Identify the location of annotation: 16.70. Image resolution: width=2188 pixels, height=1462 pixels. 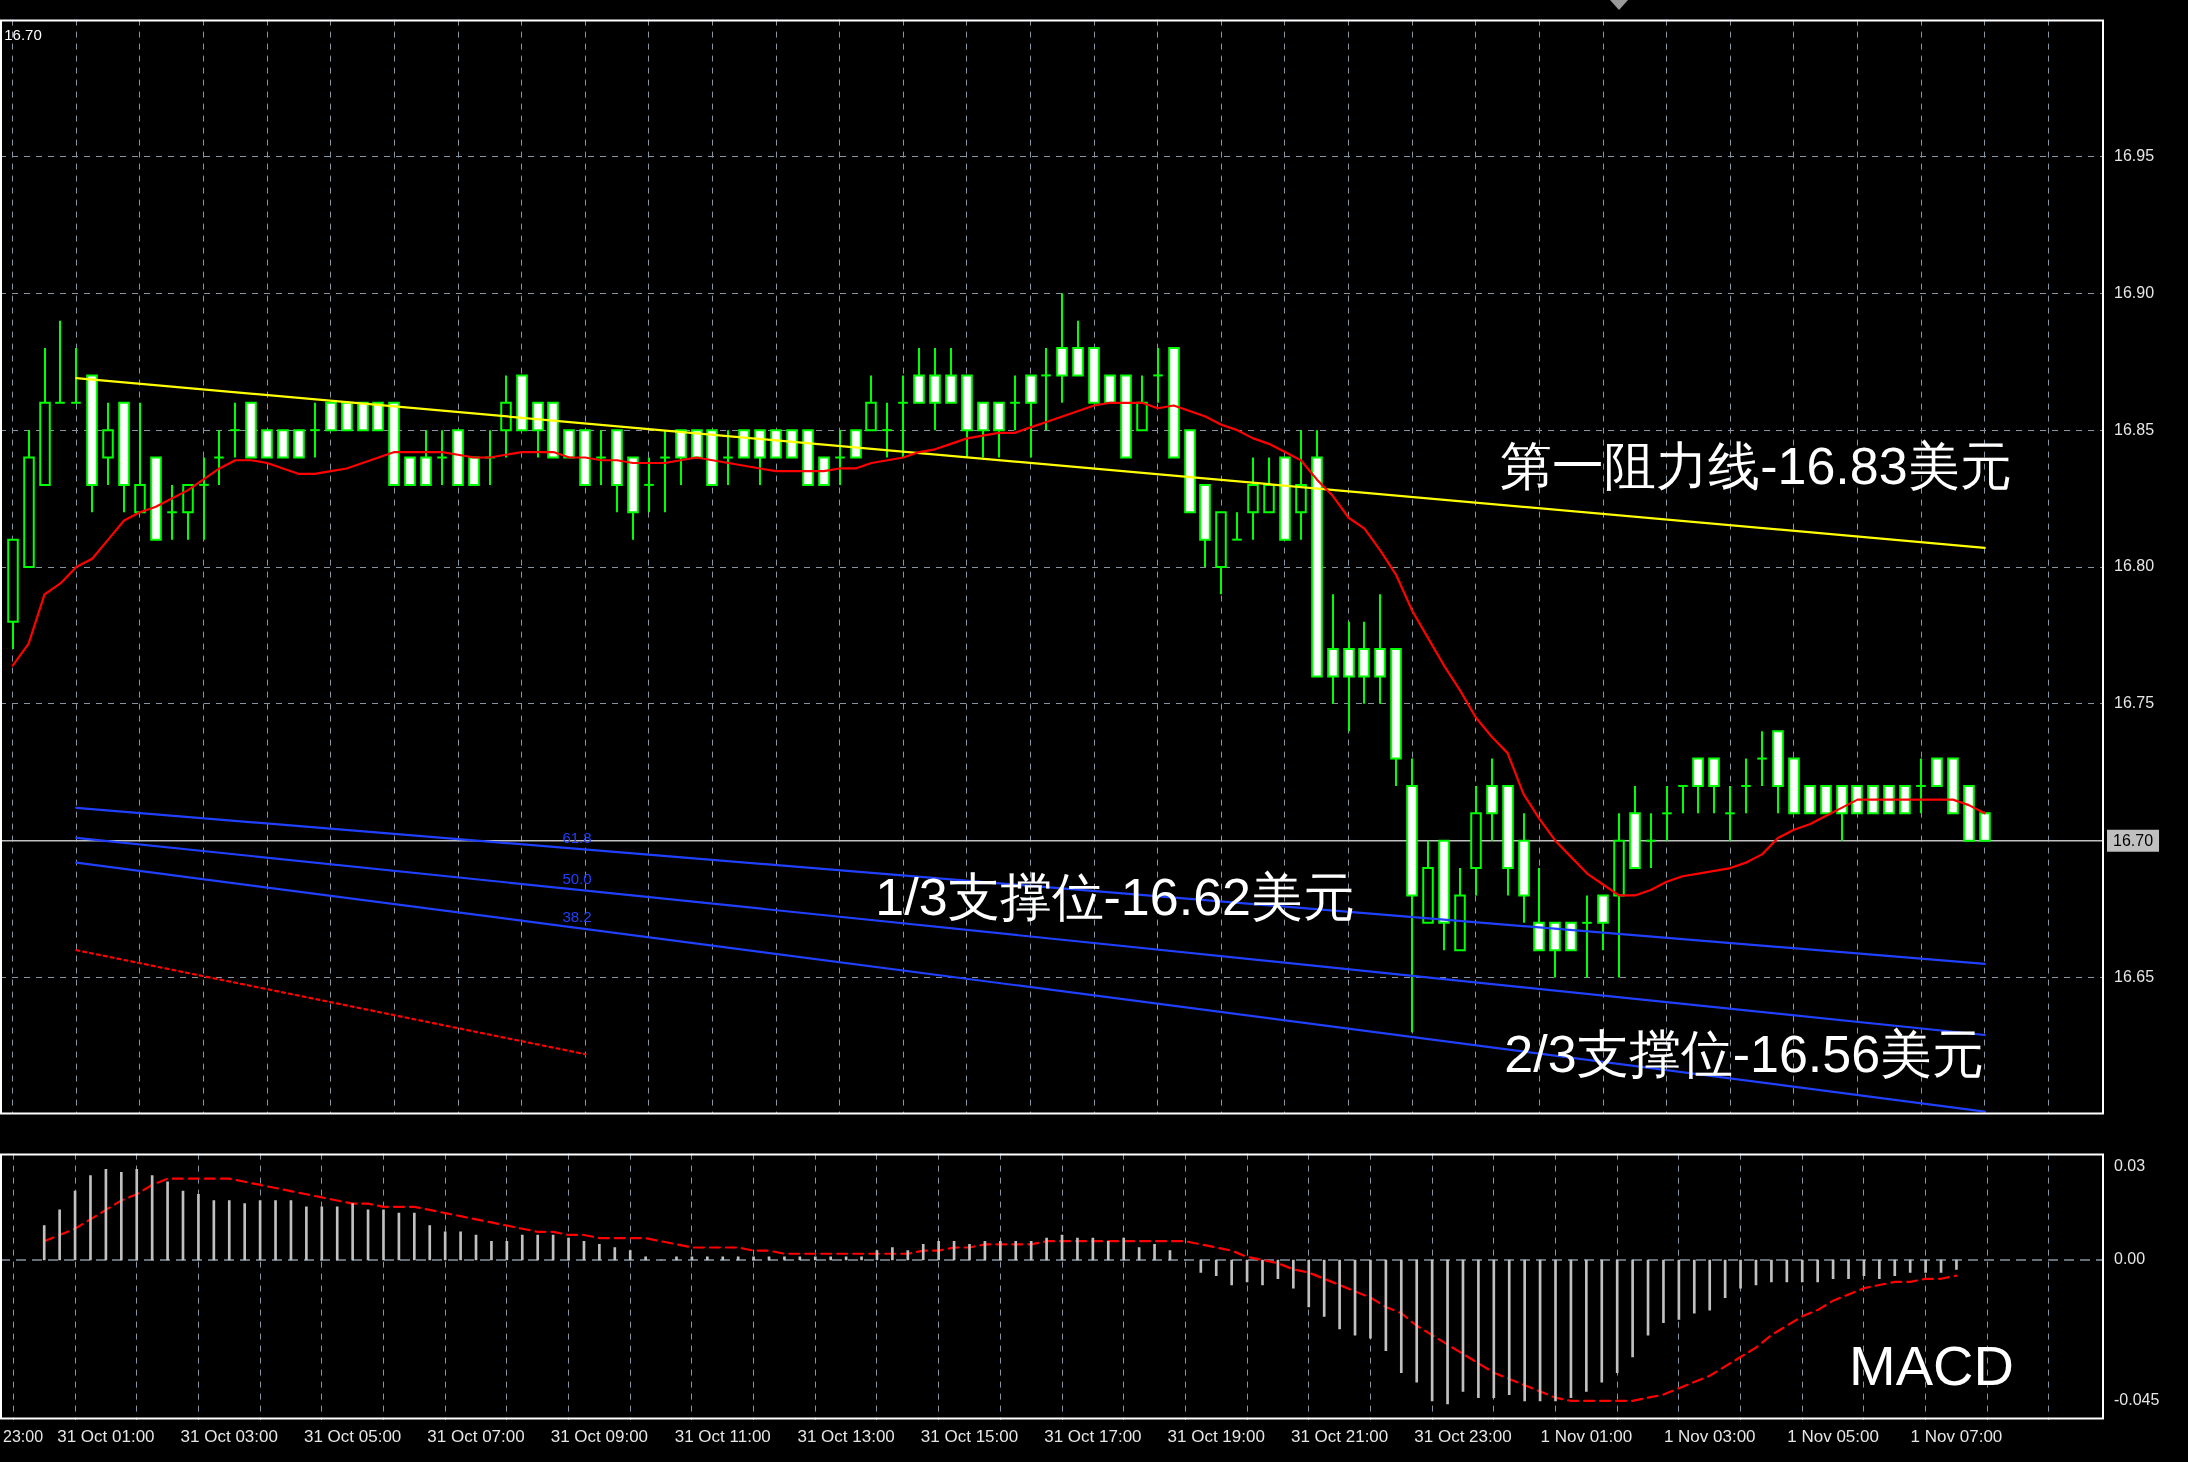
(23, 34).